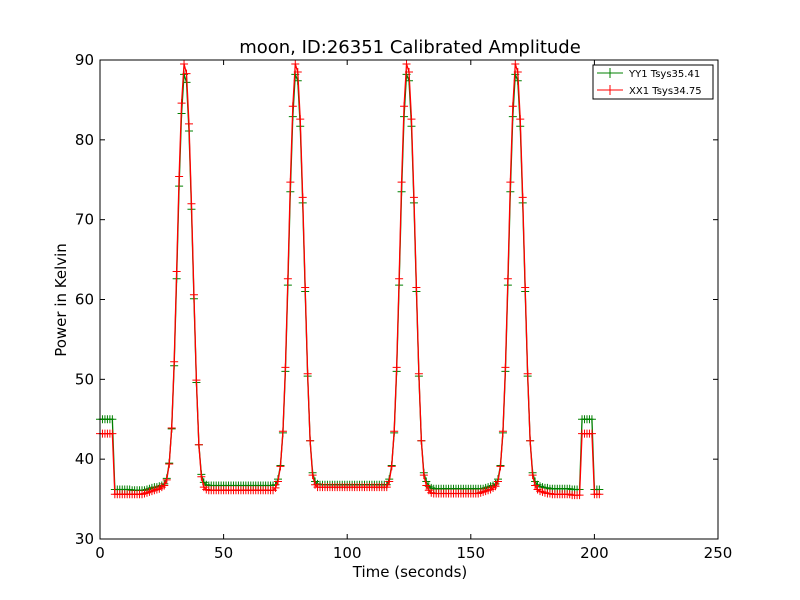 The width and height of the screenshot is (800, 600). What do you see at coordinates (223, 553) in the screenshot?
I see `x-tick-label: 50` at bounding box center [223, 553].